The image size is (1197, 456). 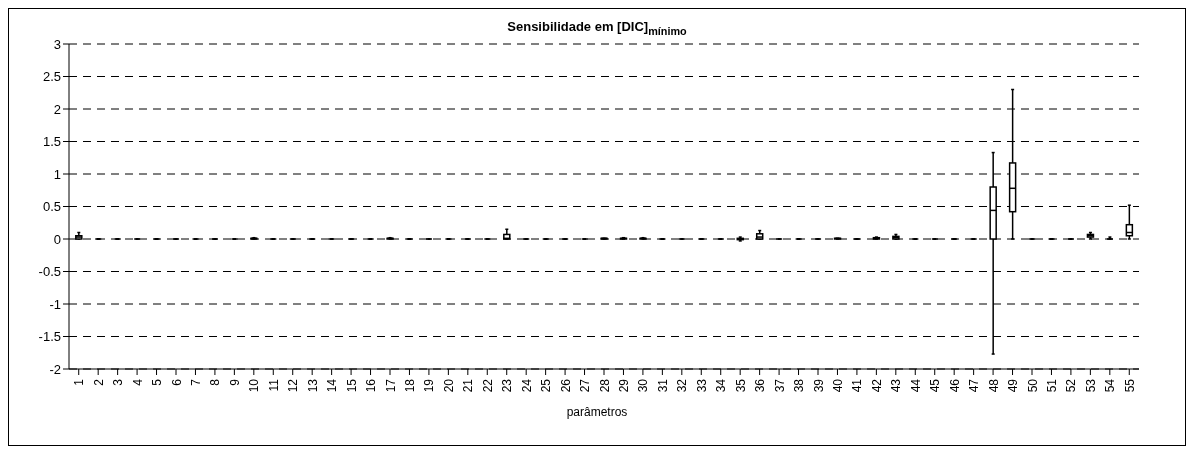 What do you see at coordinates (312, 385) in the screenshot?
I see `x-tick-label: 13` at bounding box center [312, 385].